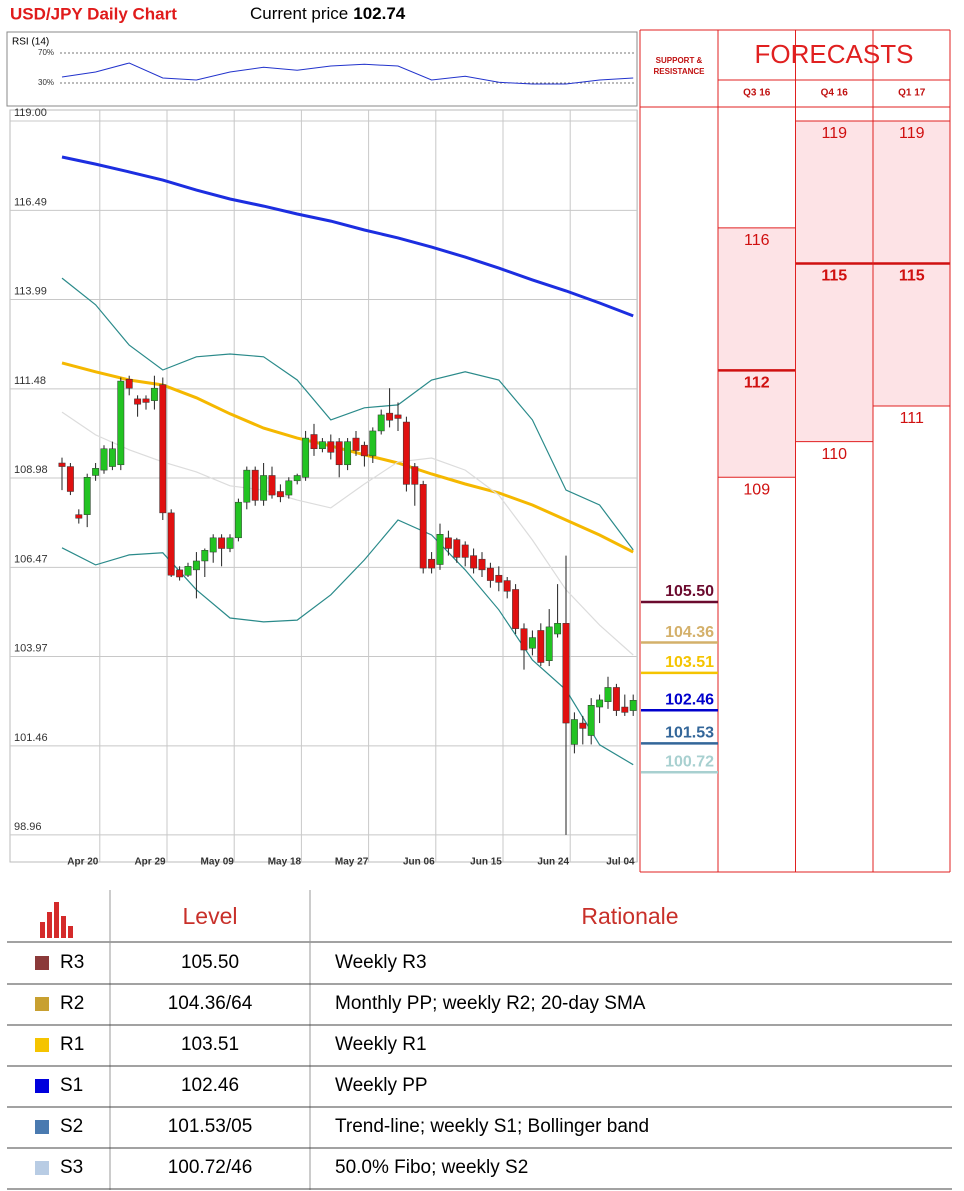  What do you see at coordinates (757, 93) in the screenshot?
I see `period-label: Q3 16` at bounding box center [757, 93].